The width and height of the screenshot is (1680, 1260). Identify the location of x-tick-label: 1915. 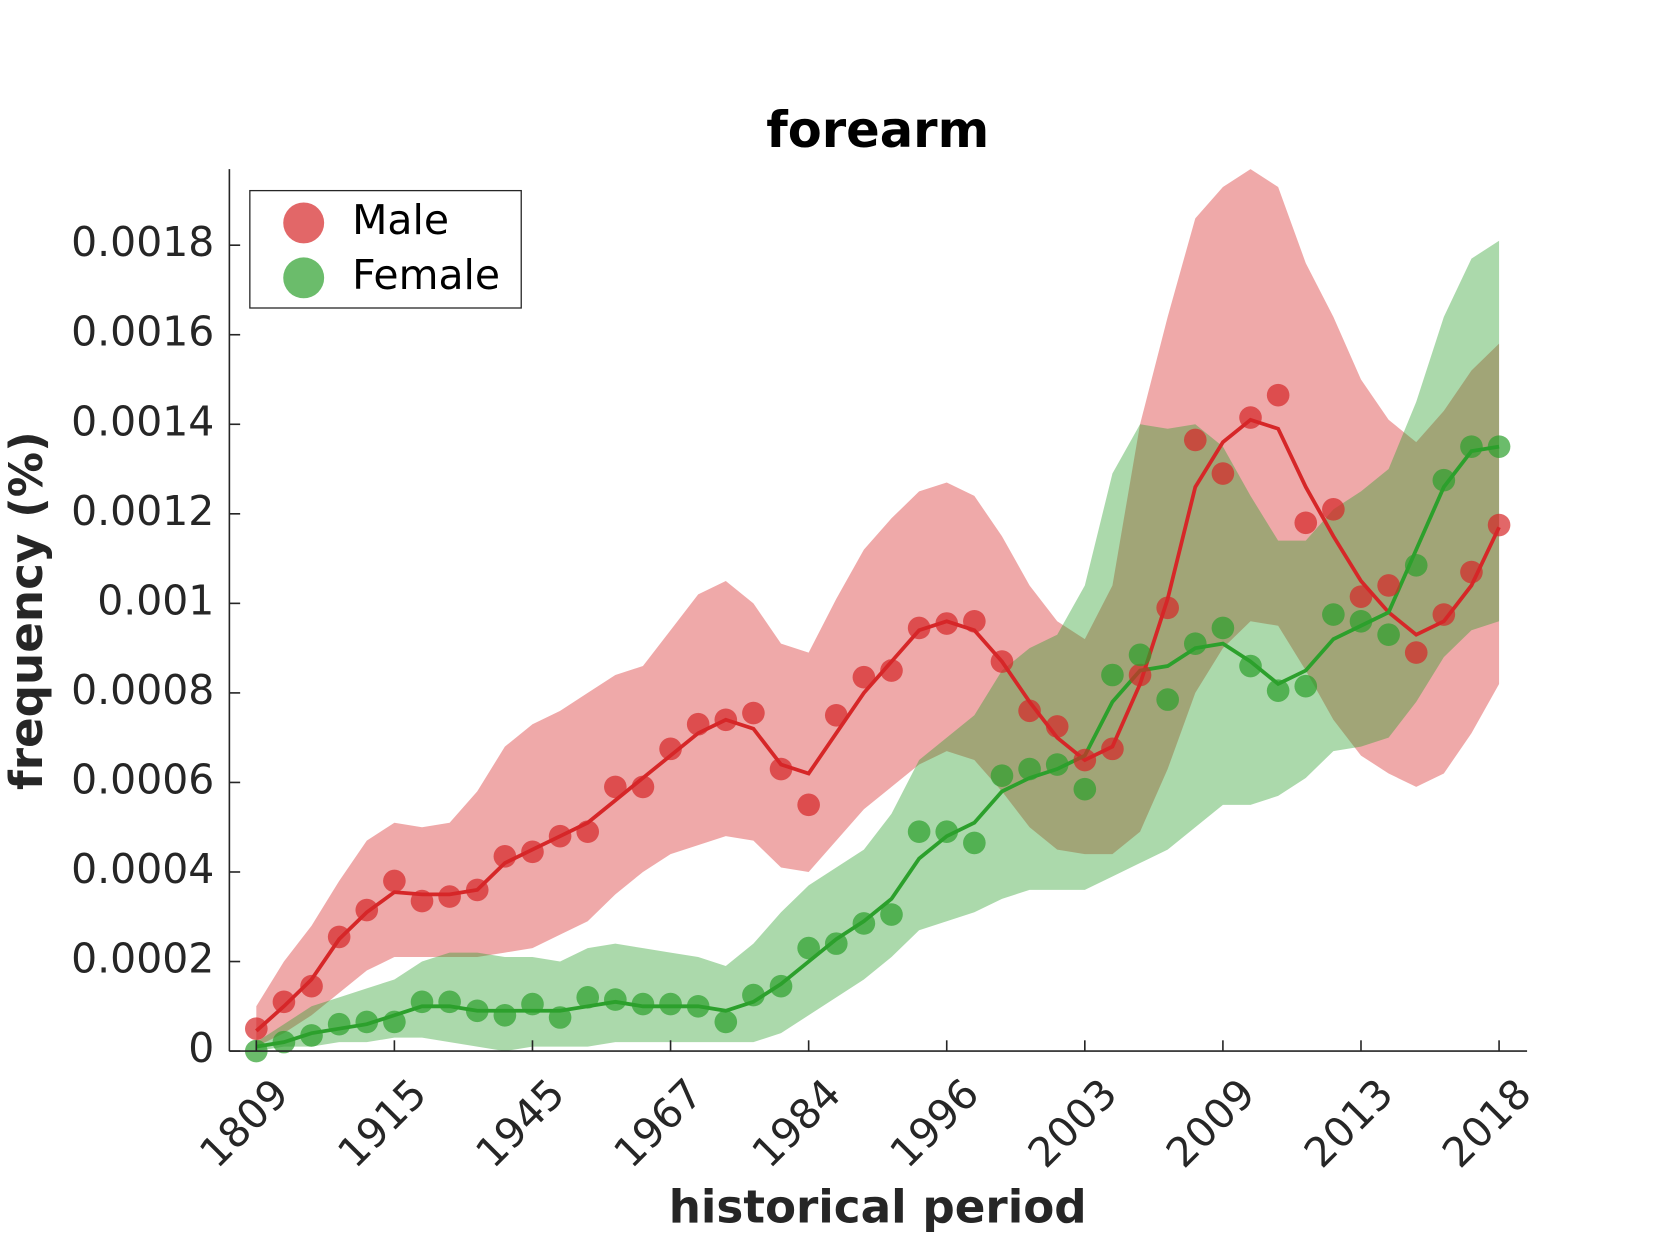
(382, 1123).